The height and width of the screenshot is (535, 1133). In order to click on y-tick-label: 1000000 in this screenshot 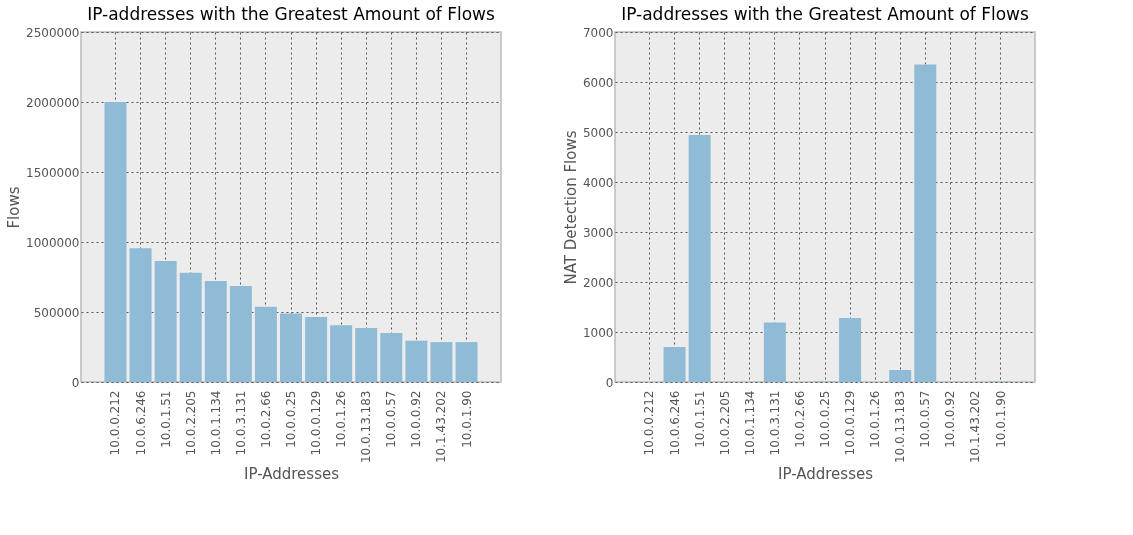, I will do `click(53, 242)`.